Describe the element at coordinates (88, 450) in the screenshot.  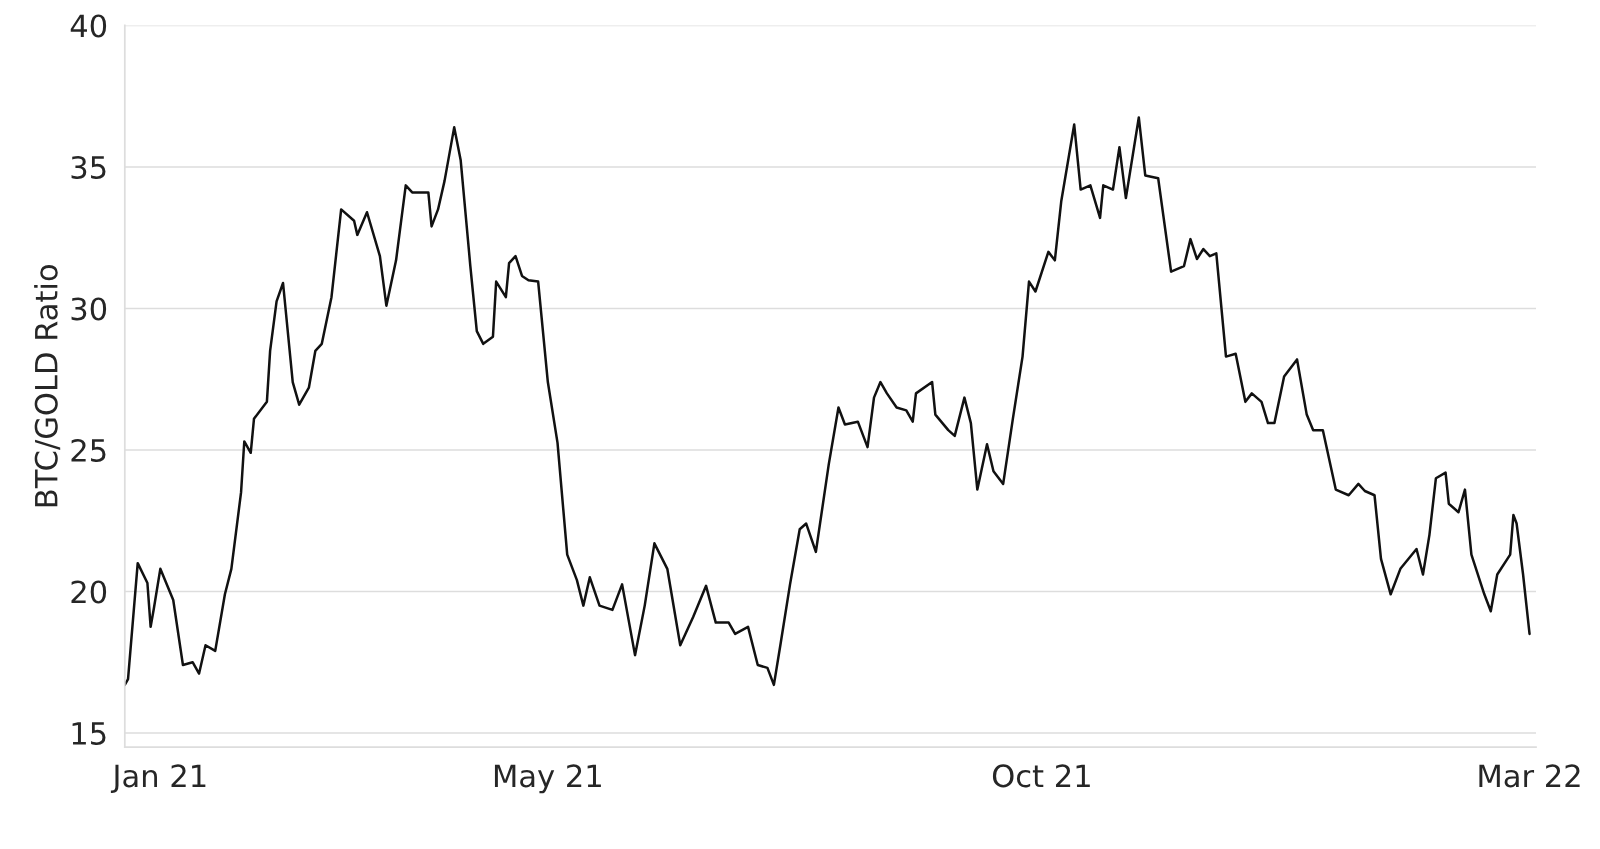
I see `y-tick-label: 25` at that location.